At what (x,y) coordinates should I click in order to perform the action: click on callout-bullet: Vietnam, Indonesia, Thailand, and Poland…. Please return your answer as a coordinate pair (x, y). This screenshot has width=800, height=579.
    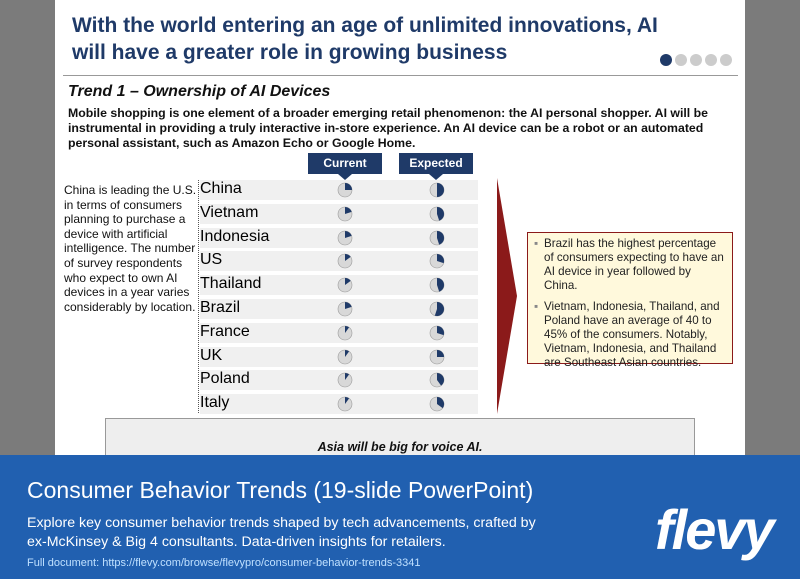
    Looking at the image, I should click on (630, 335).